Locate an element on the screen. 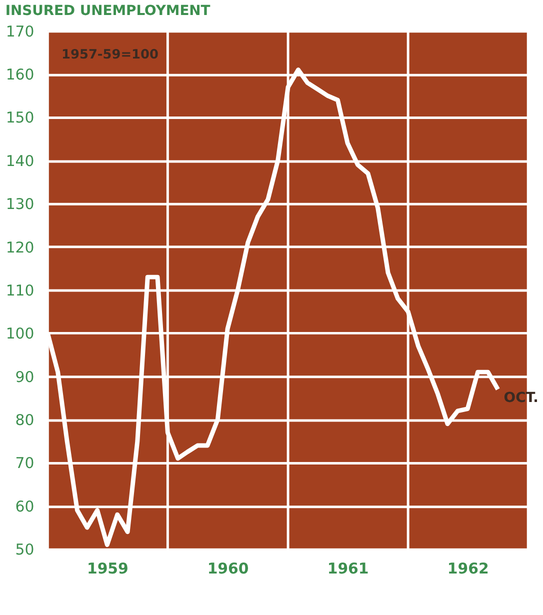  y-tick-label: 120 is located at coordinates (20, 247).